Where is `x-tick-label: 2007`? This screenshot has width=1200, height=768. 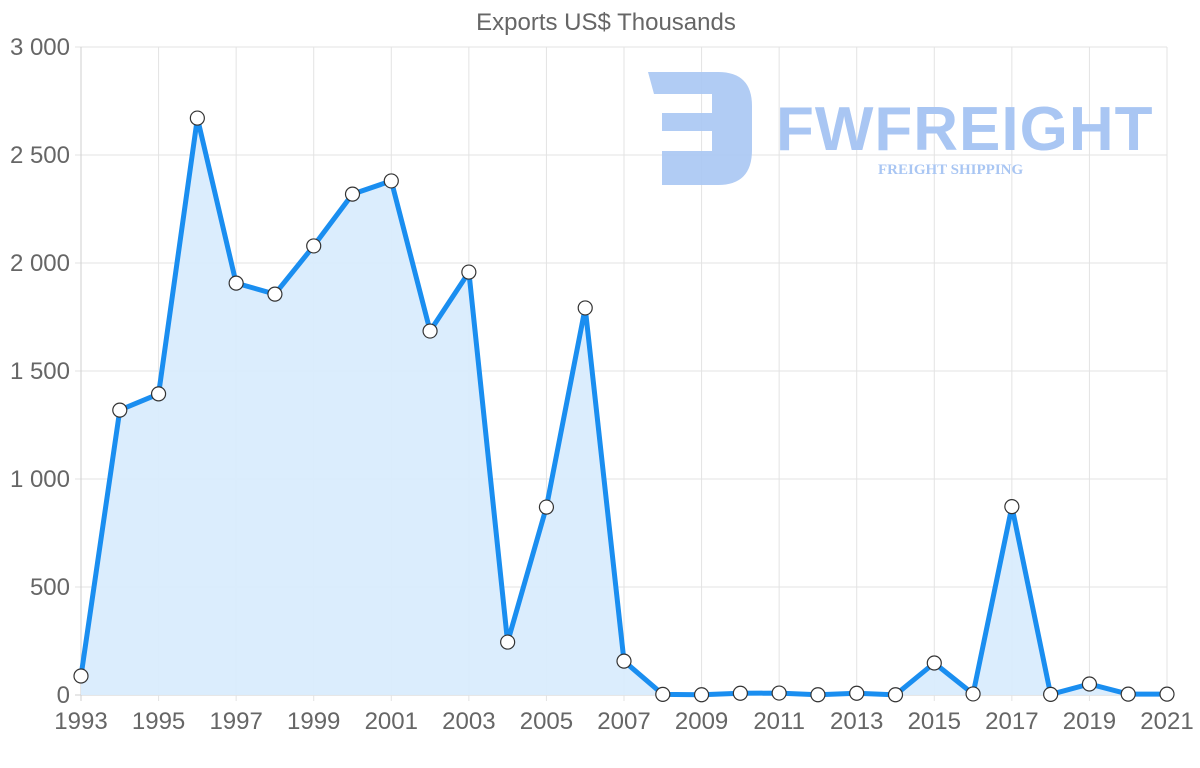 x-tick-label: 2007 is located at coordinates (623, 721).